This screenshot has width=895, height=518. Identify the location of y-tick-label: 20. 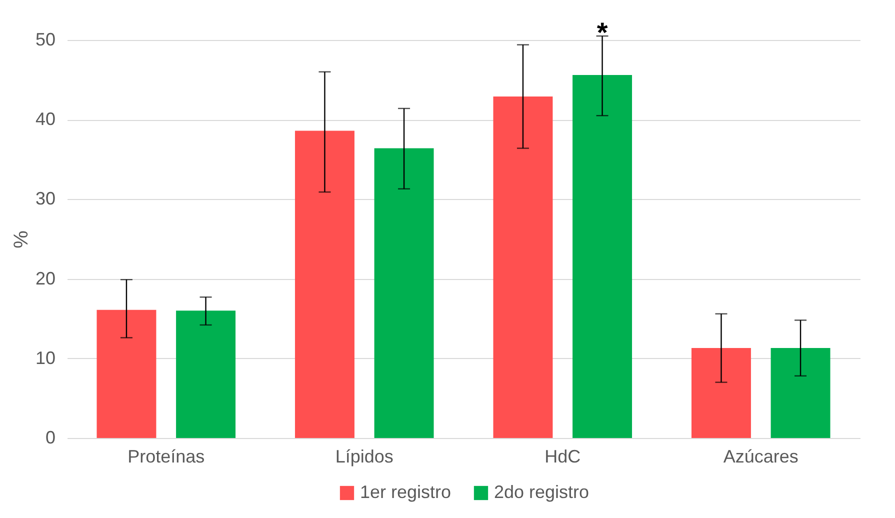
(45, 278).